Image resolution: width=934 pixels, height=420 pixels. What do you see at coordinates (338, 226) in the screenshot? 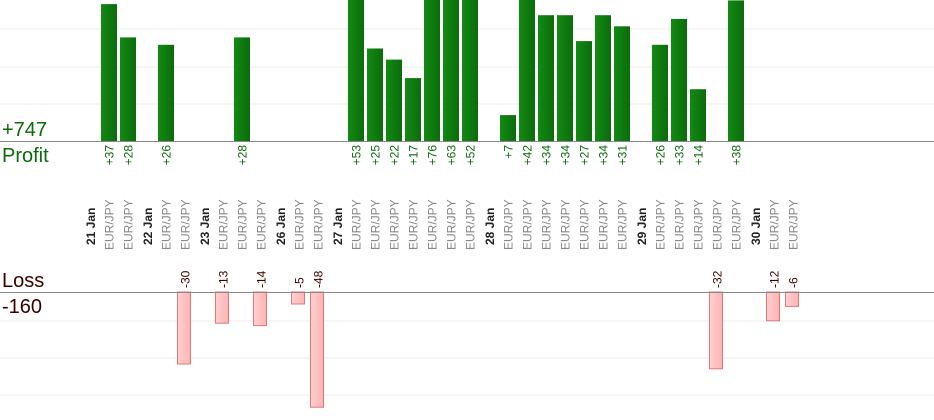
I see `date-label: 27 Jan` at bounding box center [338, 226].